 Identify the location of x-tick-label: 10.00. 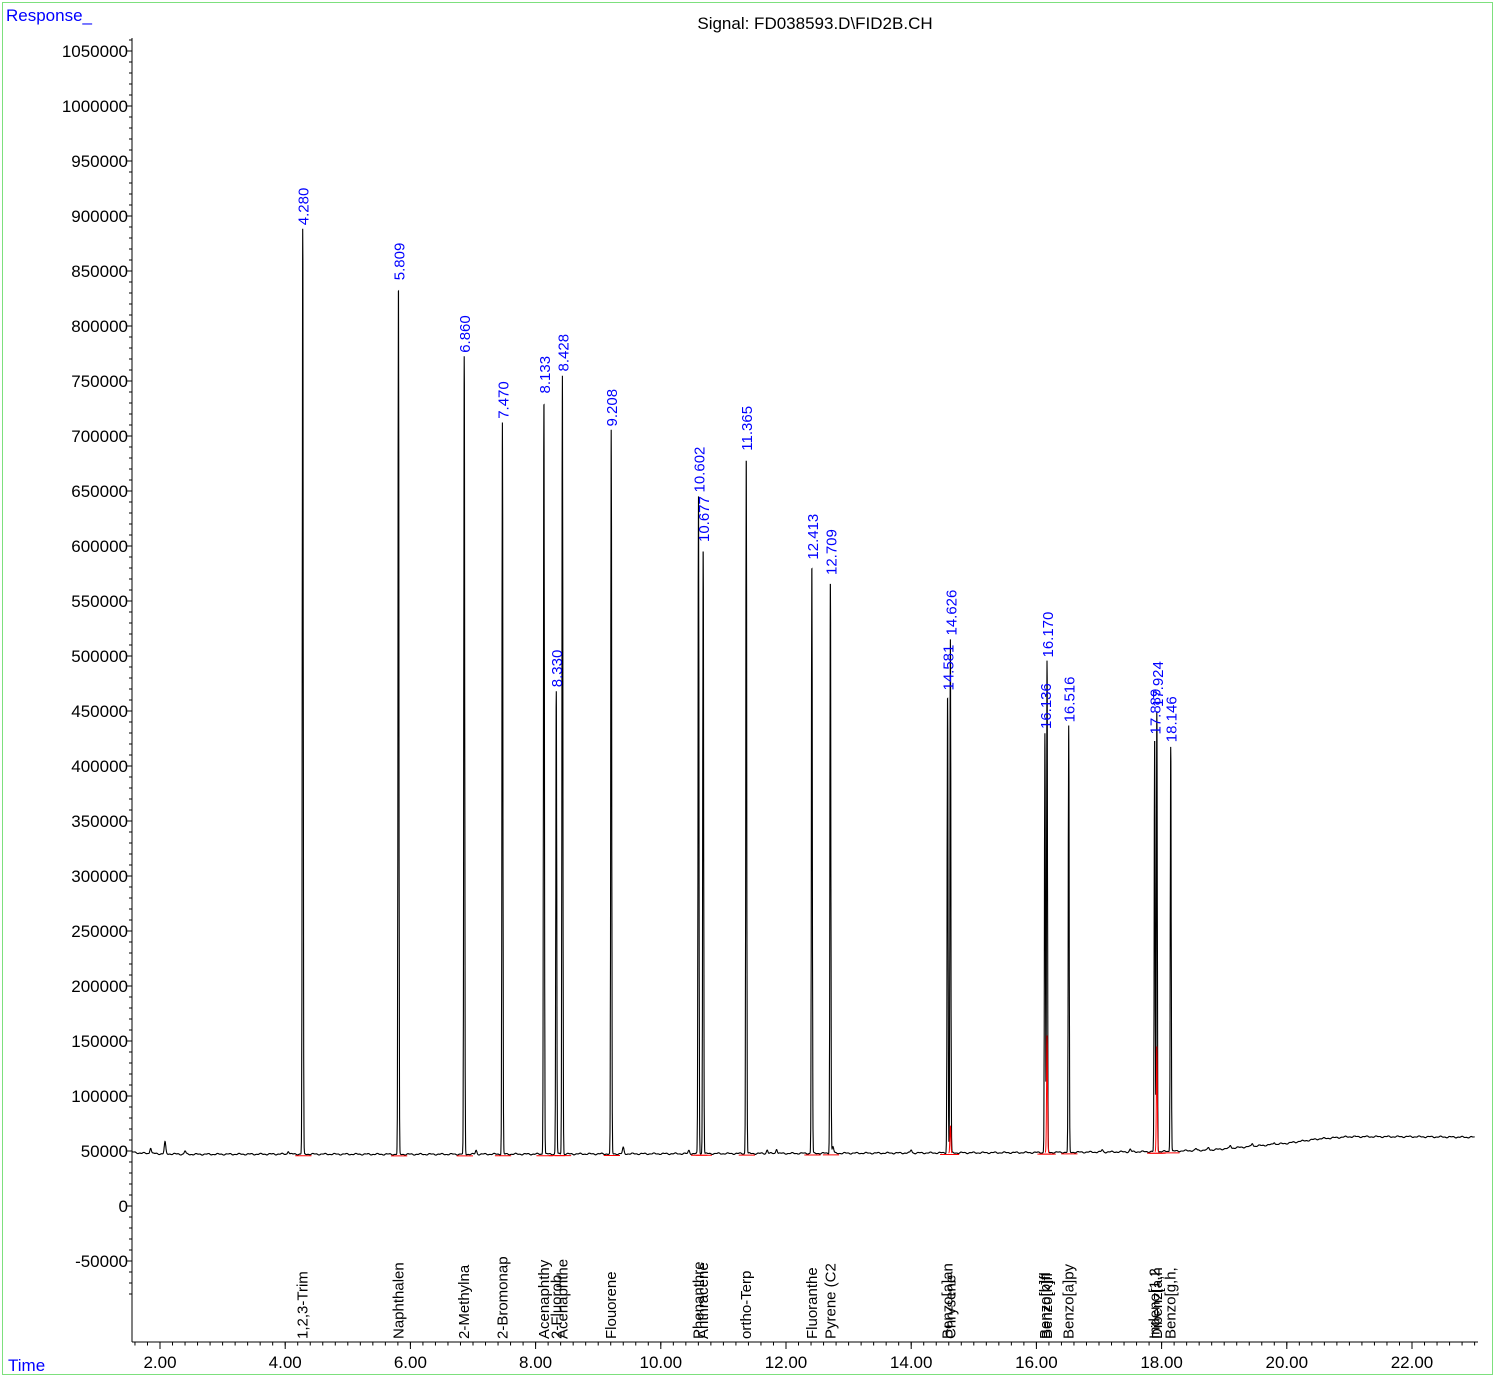
(661, 1362).